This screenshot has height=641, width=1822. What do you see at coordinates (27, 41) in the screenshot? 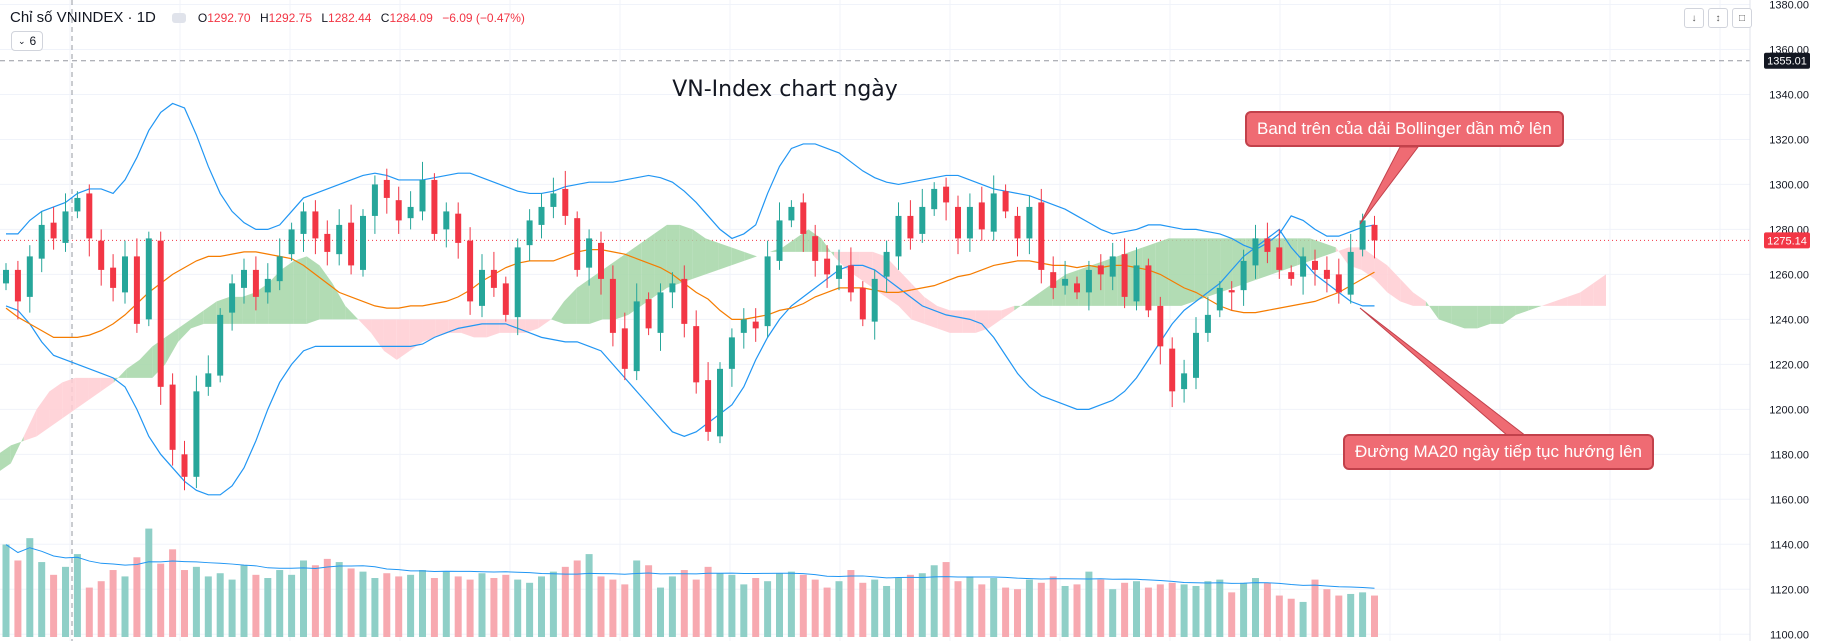
I see `indicators-toggle-button: ⌄ 6` at bounding box center [27, 41].